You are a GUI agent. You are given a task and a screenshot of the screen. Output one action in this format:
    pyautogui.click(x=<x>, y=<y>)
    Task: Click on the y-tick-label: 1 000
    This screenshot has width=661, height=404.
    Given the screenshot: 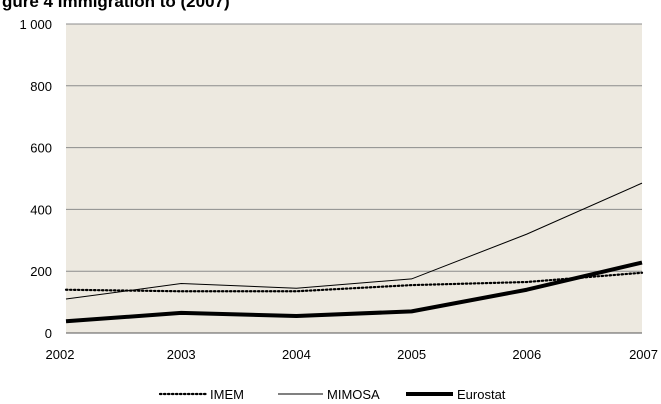 What is the action you would take?
    pyautogui.click(x=35, y=24)
    